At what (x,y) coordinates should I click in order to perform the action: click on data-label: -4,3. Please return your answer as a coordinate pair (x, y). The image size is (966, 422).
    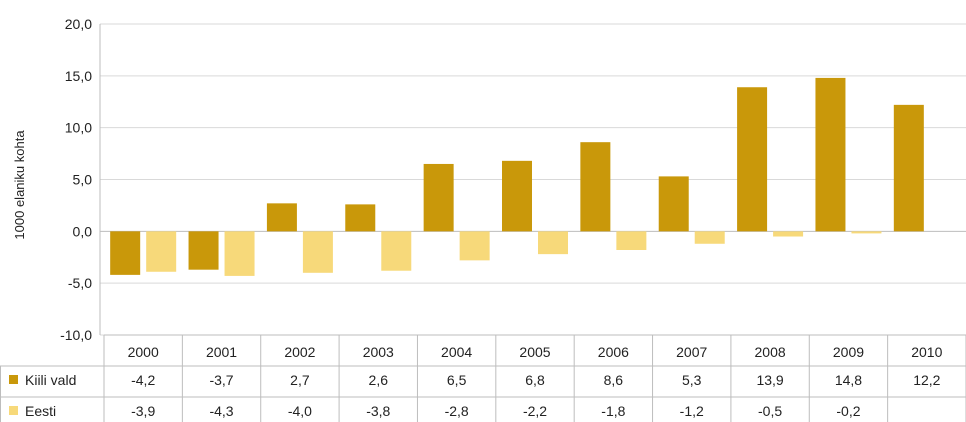
    Looking at the image, I should click on (221, 411).